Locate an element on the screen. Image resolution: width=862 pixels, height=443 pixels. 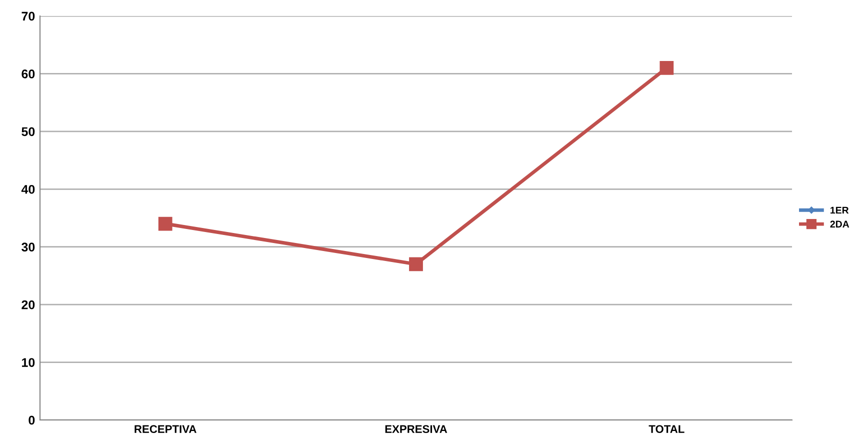
x-tick-label: EXPRESIVA is located at coordinates (416, 429).